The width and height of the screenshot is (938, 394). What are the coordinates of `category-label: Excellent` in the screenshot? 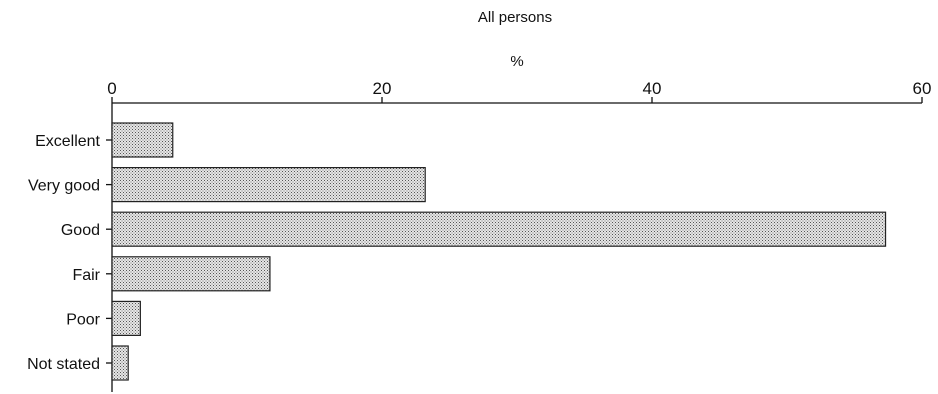 It's located at (67, 141).